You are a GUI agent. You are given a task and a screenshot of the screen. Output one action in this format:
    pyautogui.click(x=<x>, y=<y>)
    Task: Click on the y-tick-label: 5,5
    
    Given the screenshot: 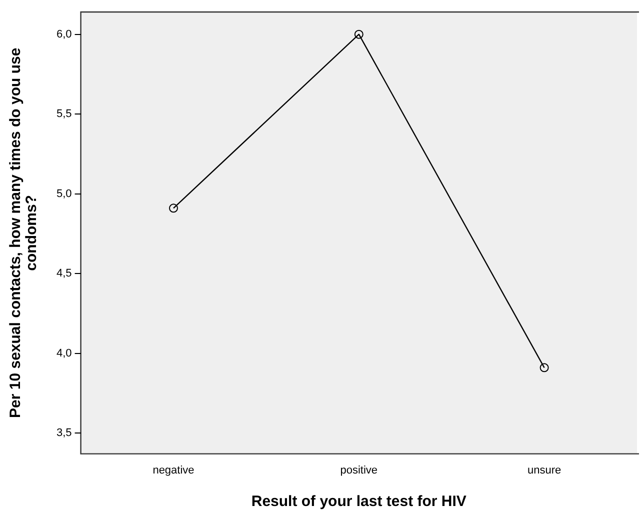 What is the action you would take?
    pyautogui.click(x=64, y=114)
    